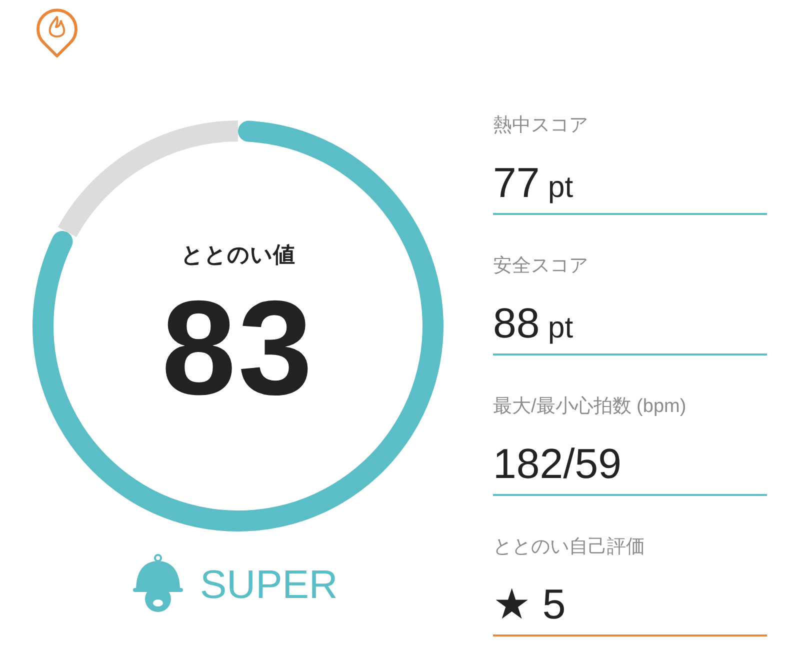 The width and height of the screenshot is (800, 664). What do you see at coordinates (533, 182) in the screenshot?
I see `text: 77 pt` at bounding box center [533, 182].